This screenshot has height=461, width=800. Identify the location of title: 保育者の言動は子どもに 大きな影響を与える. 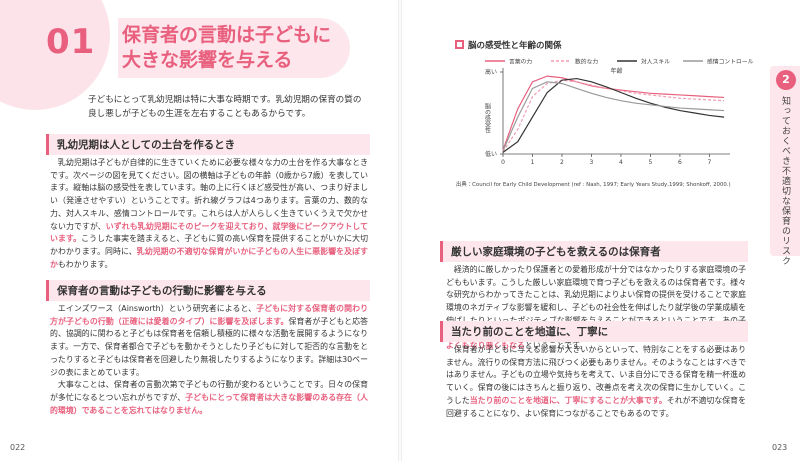
(242, 48).